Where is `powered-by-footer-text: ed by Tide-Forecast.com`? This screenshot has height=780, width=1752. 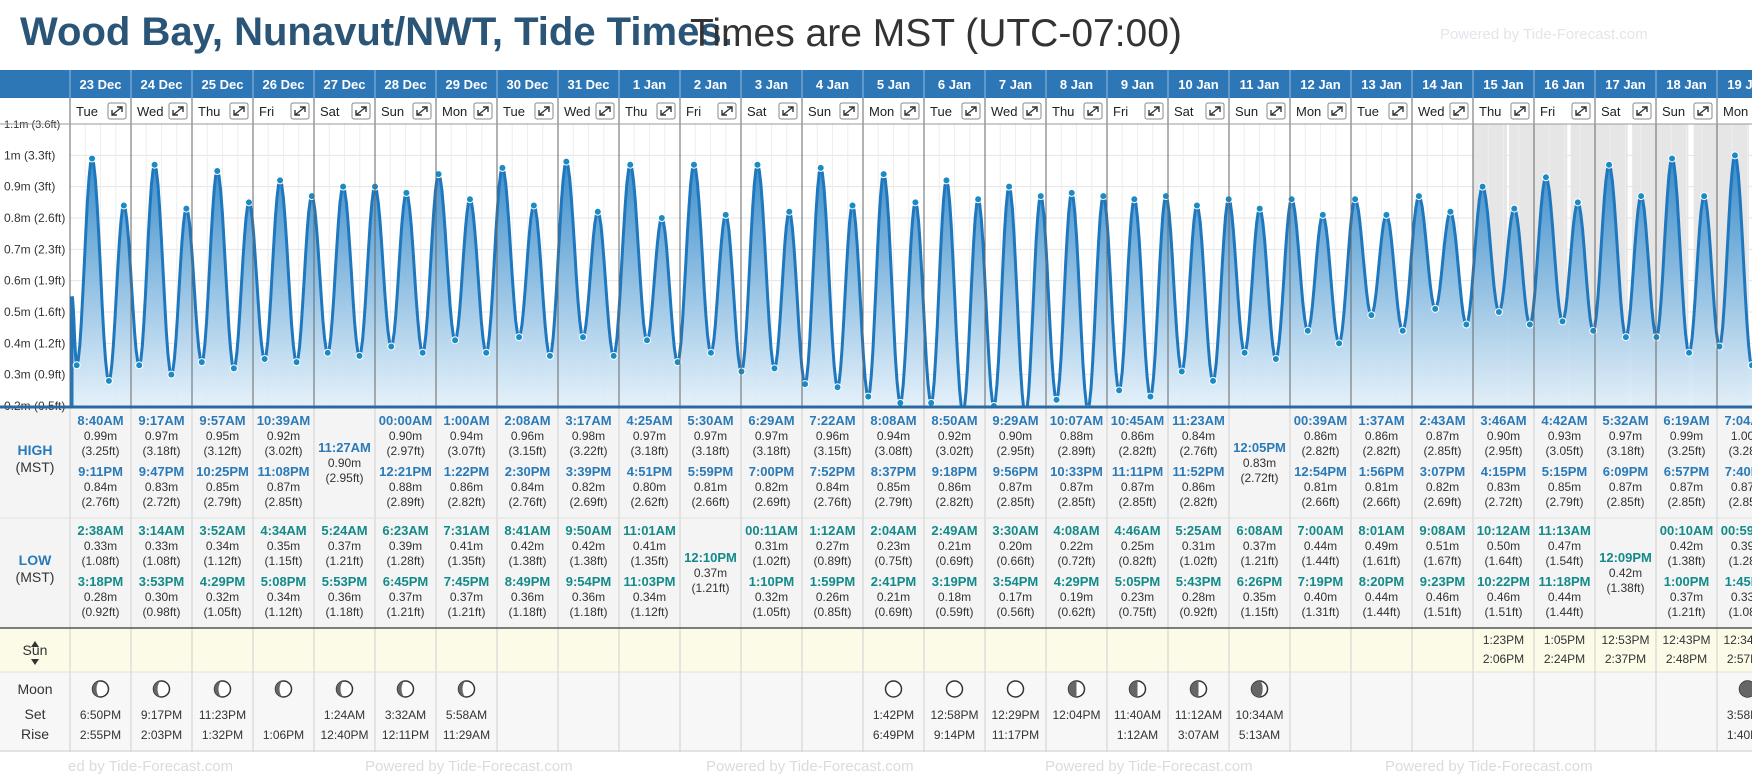
powered-by-footer-text: ed by Tide-Forecast.com is located at coordinates (151, 766).